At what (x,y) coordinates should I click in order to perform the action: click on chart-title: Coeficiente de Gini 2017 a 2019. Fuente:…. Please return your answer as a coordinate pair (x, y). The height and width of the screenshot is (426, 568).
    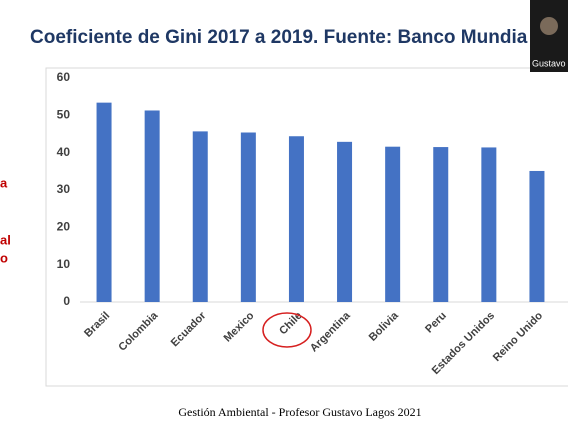
    Looking at the image, I should click on (279, 37).